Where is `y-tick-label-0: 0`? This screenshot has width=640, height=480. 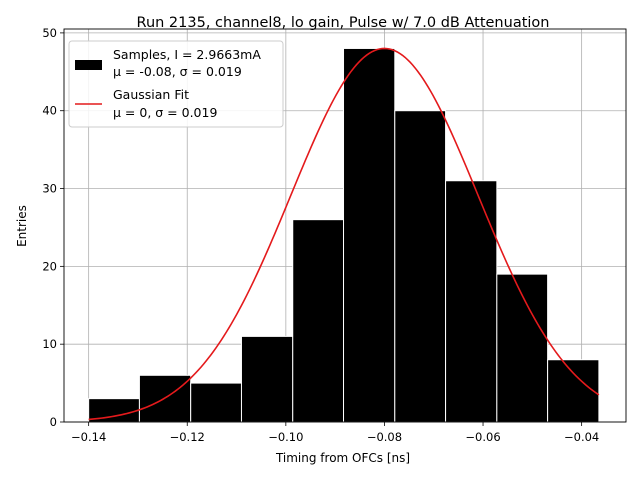 y-tick-label-0: 0 is located at coordinates (53, 422).